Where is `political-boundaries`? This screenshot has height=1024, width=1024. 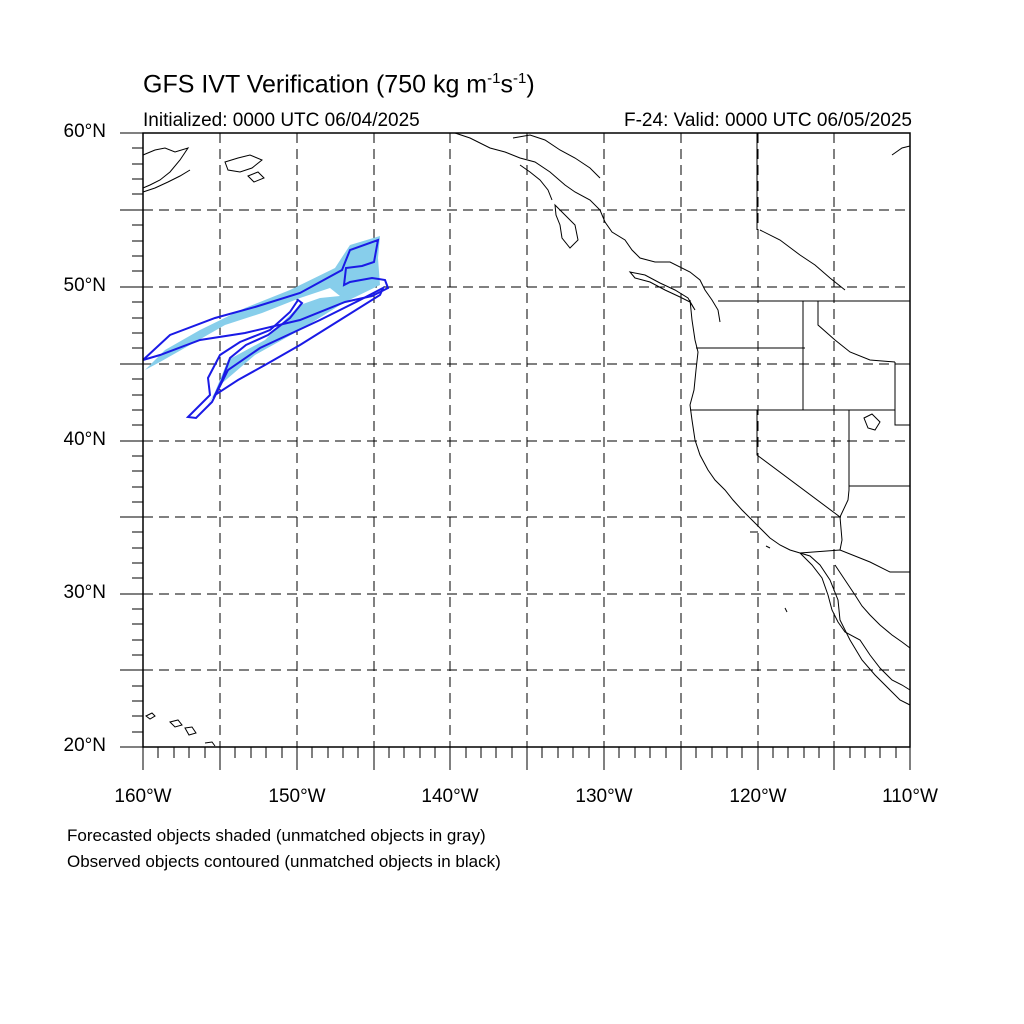 political-boundaries is located at coordinates (800, 353).